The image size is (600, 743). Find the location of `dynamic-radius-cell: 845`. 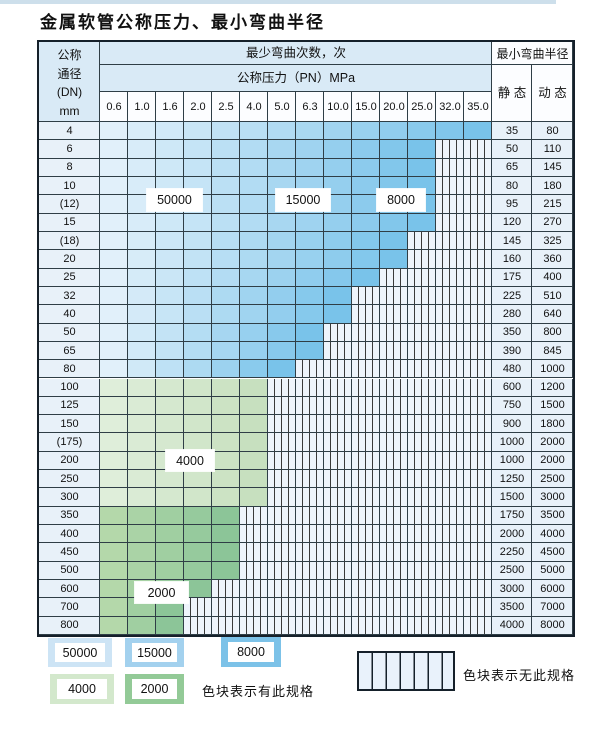

dynamic-radius-cell: 845 is located at coordinates (552, 351).